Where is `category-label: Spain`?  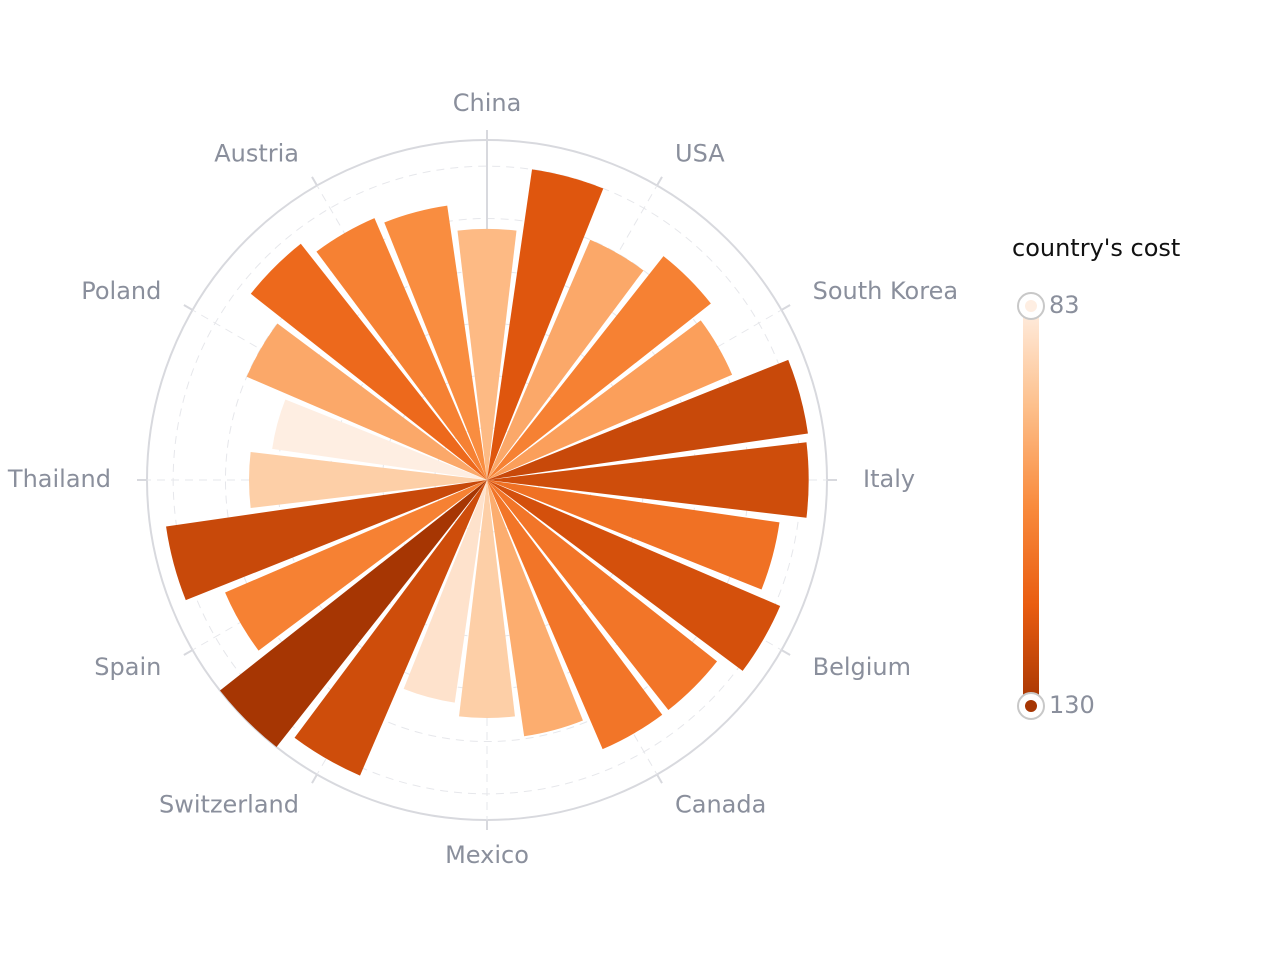 category-label: Spain is located at coordinates (127, 667).